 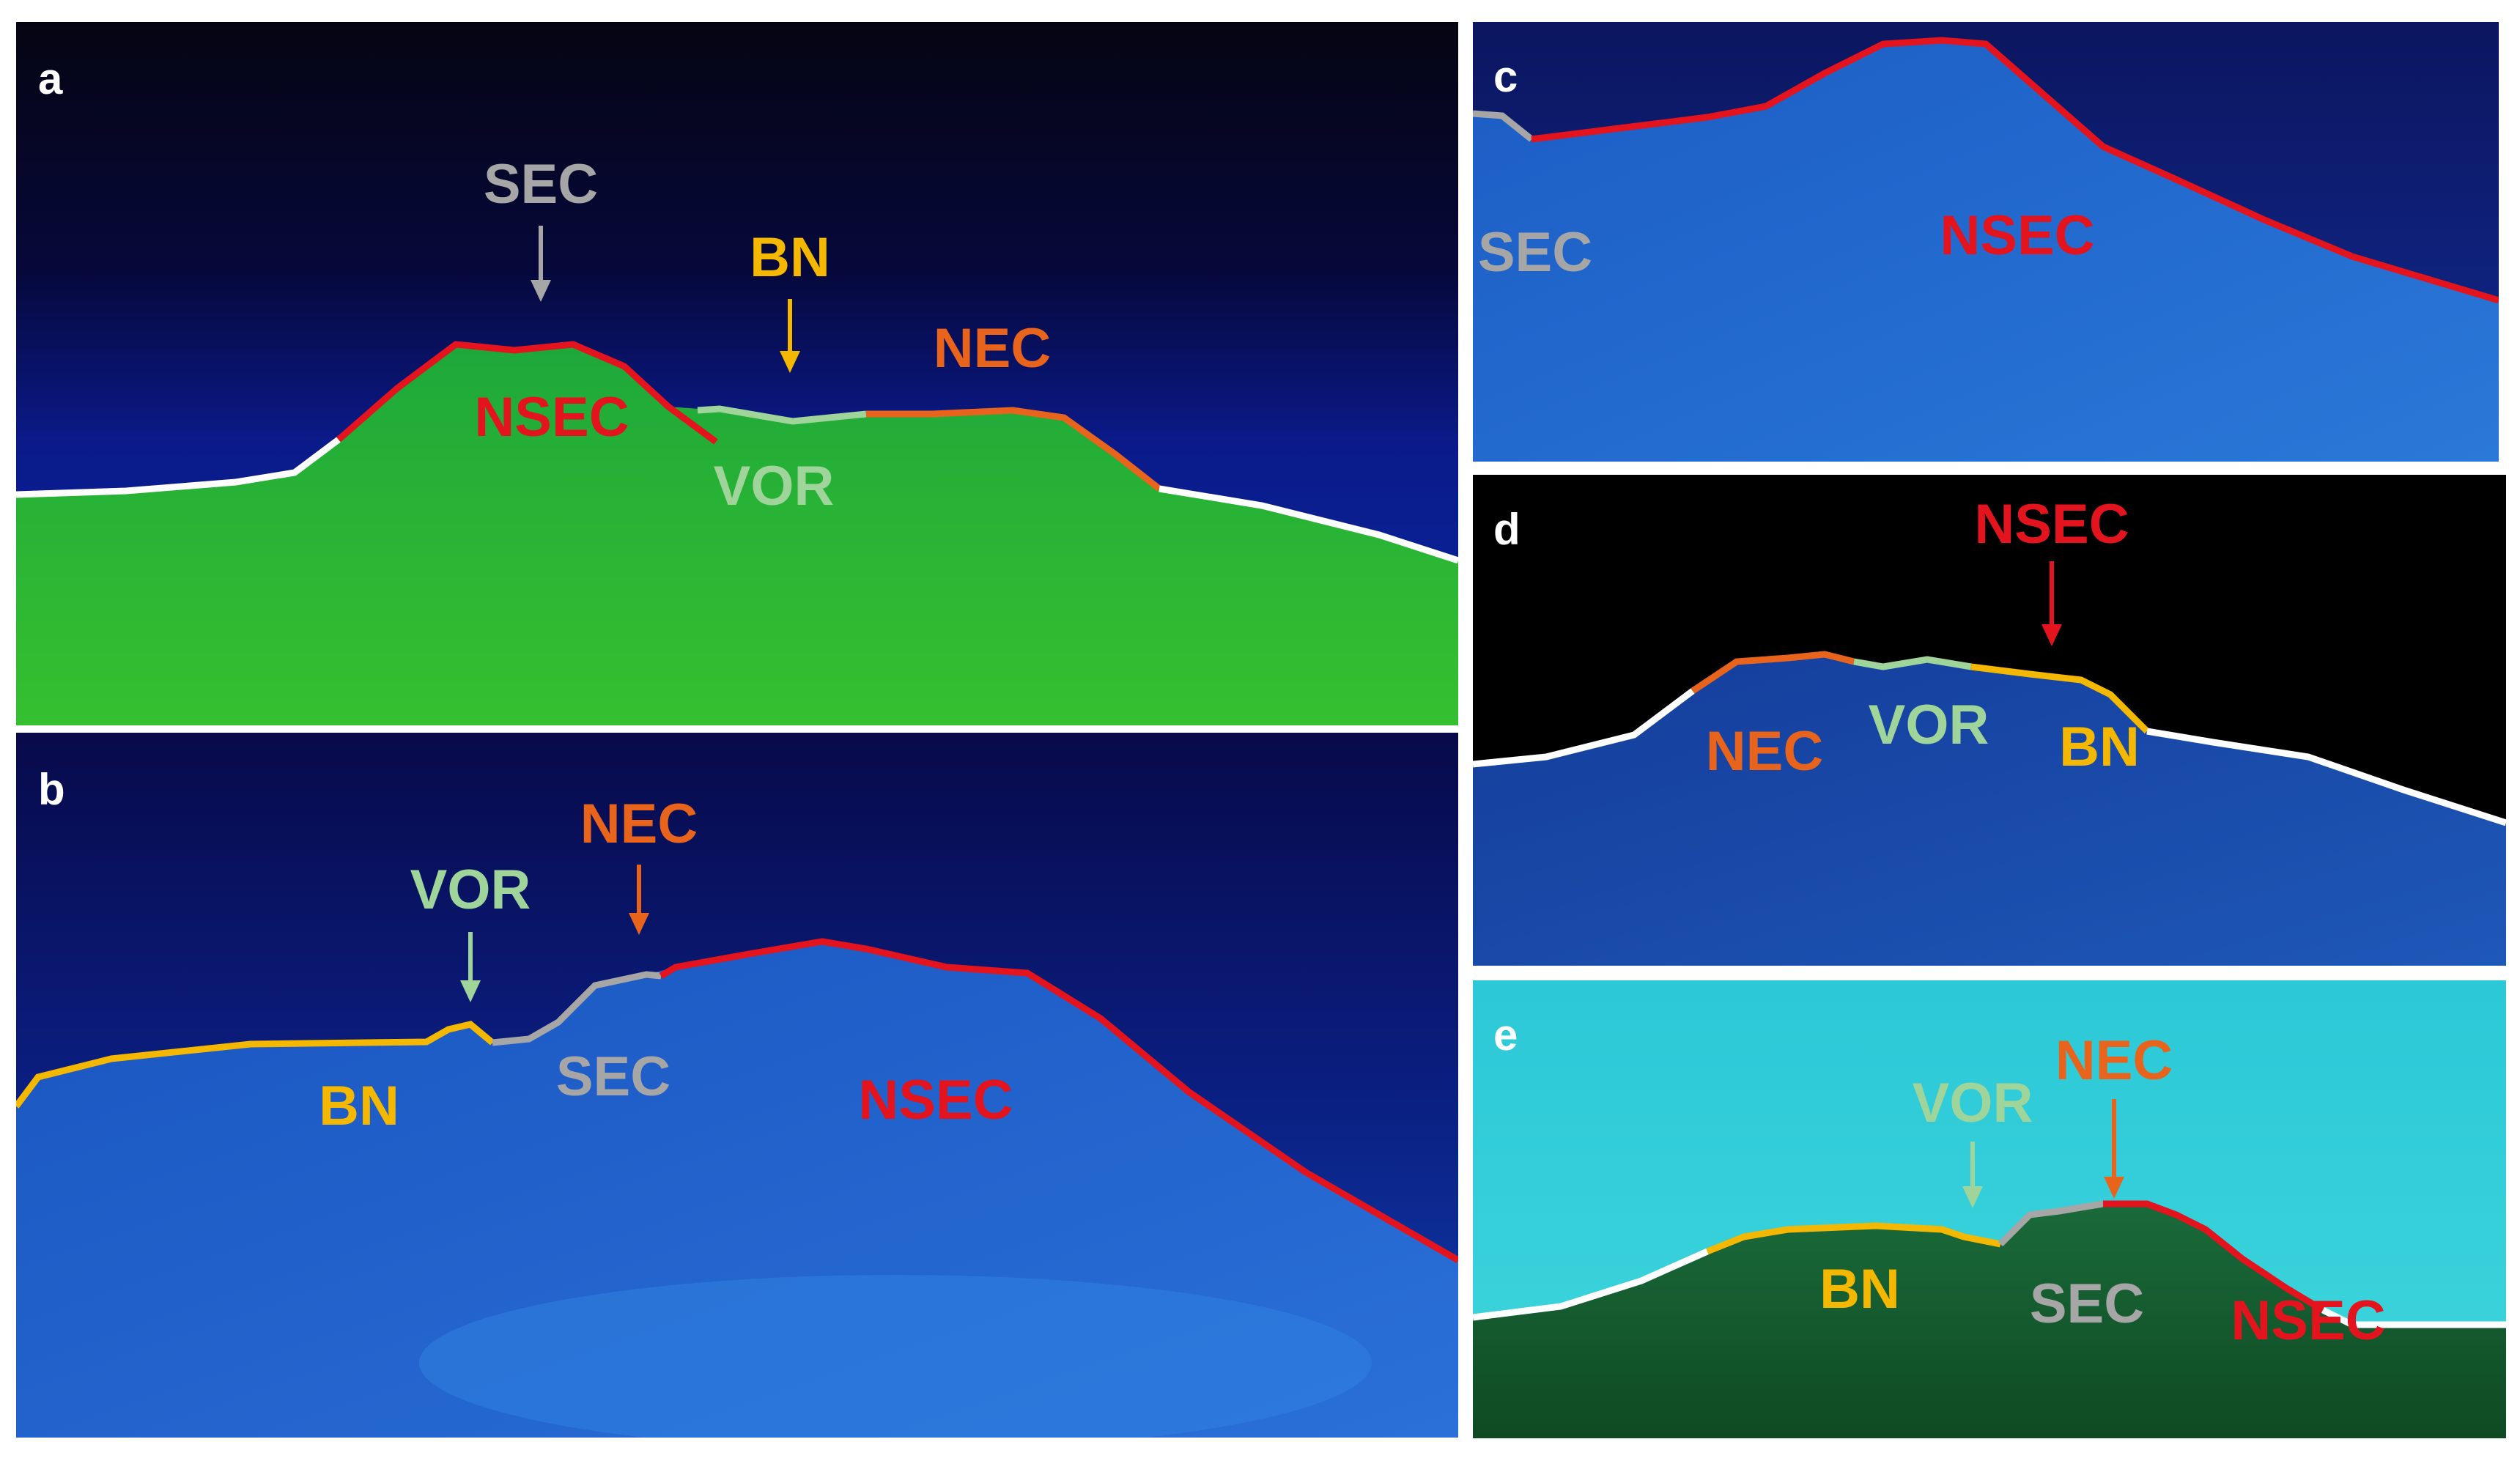 What do you see at coordinates (1505, 76) in the screenshot?
I see `panel-label: c` at bounding box center [1505, 76].